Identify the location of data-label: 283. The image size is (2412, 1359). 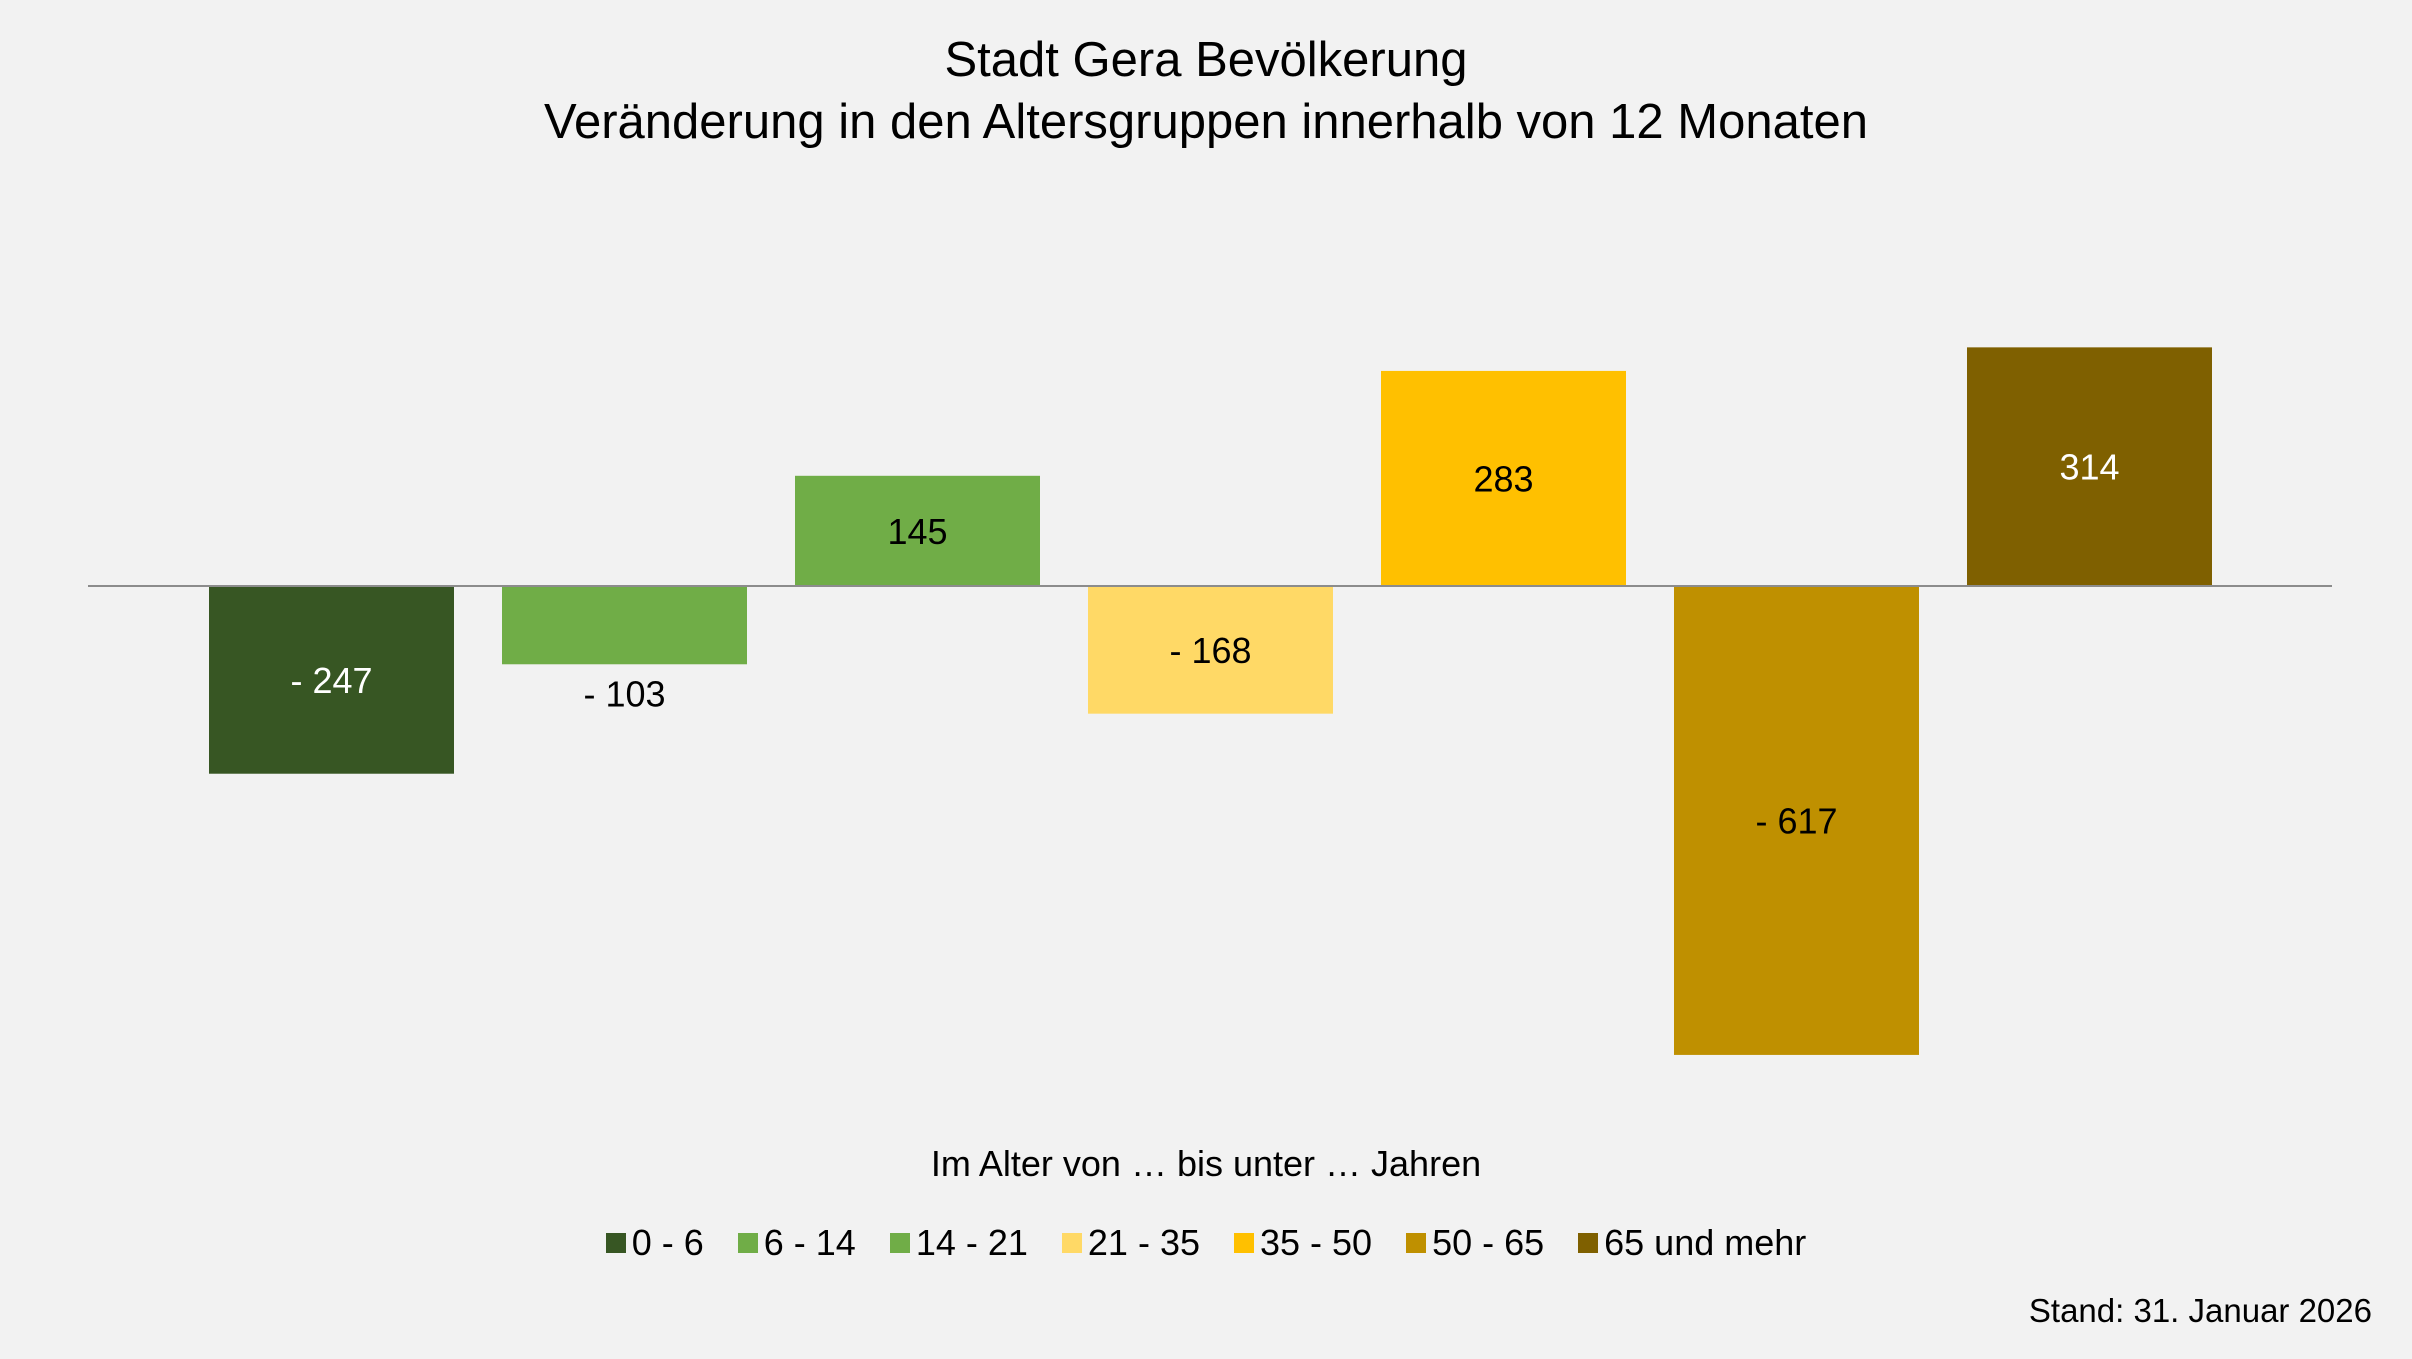
(1503, 478).